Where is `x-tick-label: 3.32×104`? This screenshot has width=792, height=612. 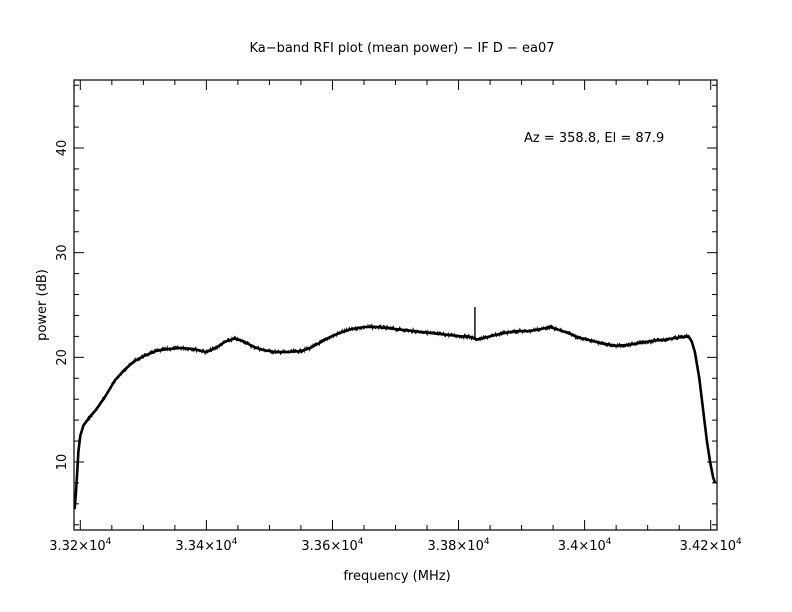
x-tick-label: 3.32×104 is located at coordinates (80, 545).